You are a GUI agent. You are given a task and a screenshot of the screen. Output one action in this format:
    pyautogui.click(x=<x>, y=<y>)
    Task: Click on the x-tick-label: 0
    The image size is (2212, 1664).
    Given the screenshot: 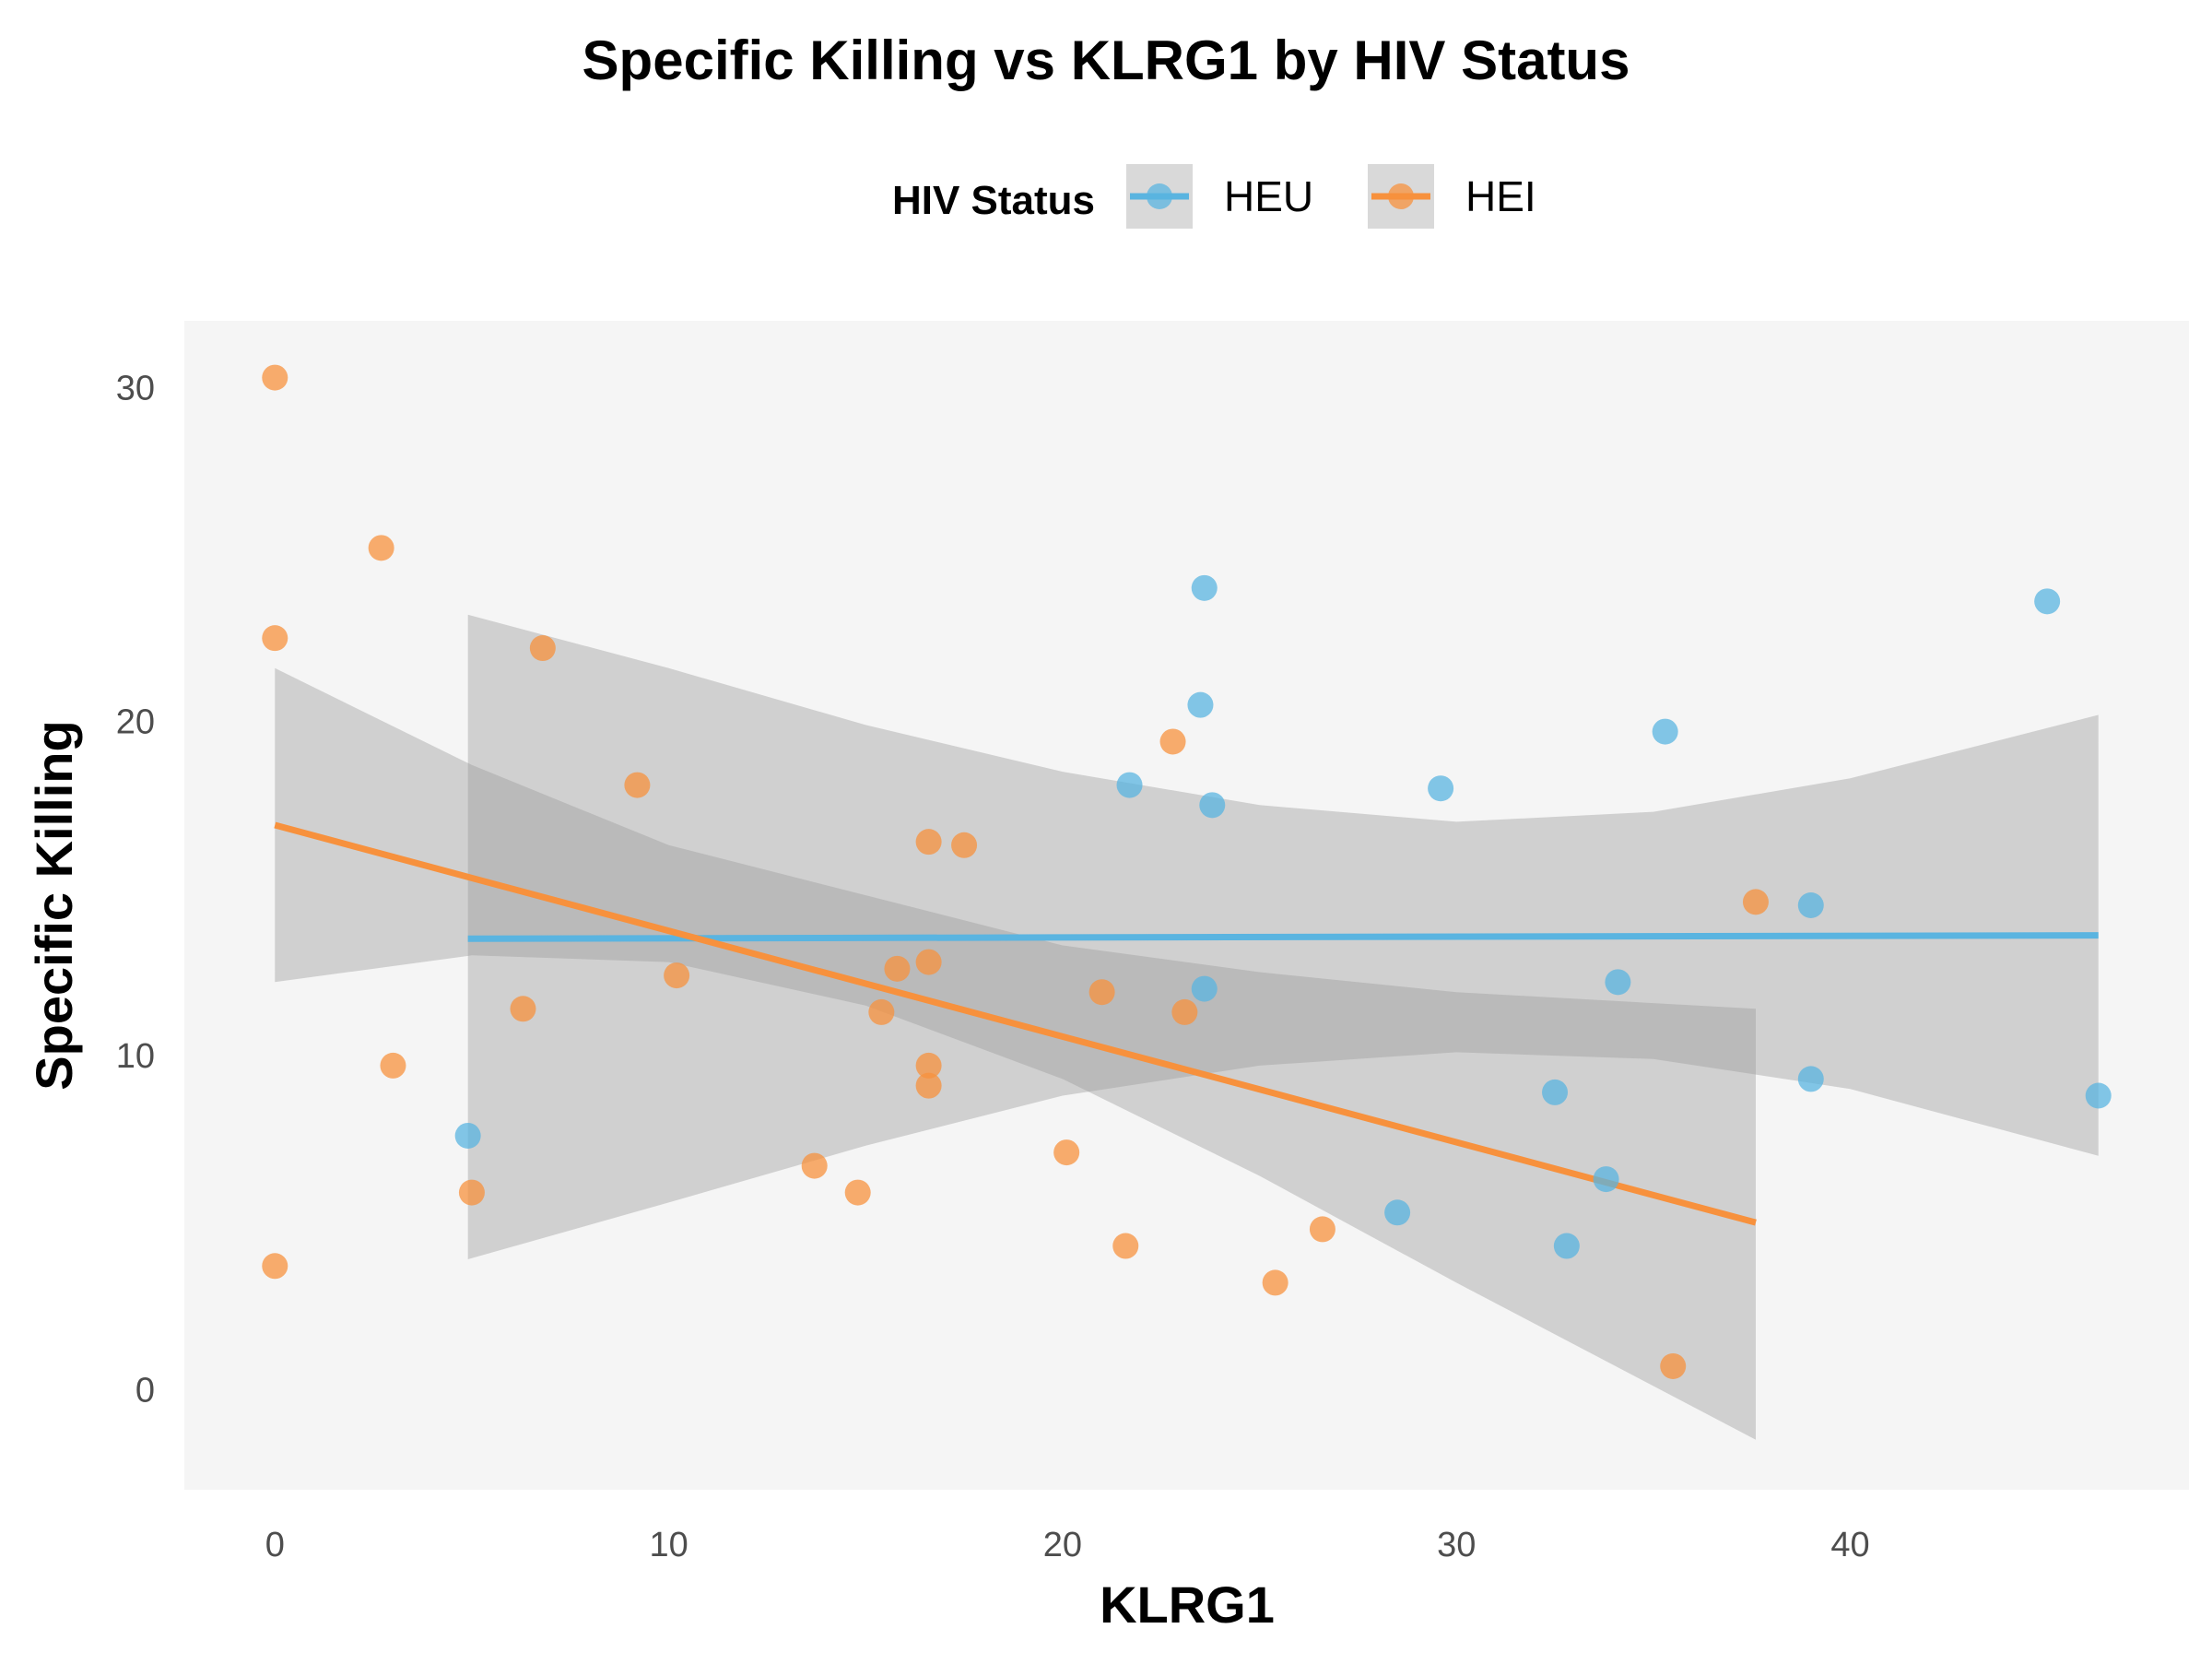 What is the action you would take?
    pyautogui.click(x=275, y=1545)
    